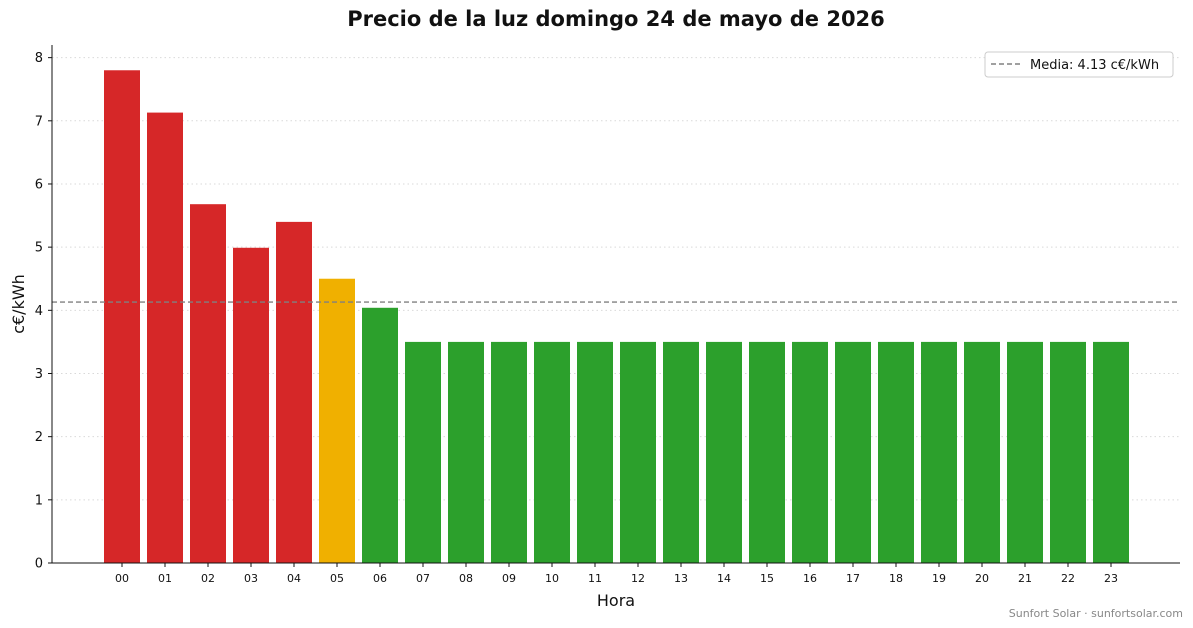 The height and width of the screenshot is (628, 1193). Describe the element at coordinates (39, 564) in the screenshot. I see `y-tick-label: 0` at that location.